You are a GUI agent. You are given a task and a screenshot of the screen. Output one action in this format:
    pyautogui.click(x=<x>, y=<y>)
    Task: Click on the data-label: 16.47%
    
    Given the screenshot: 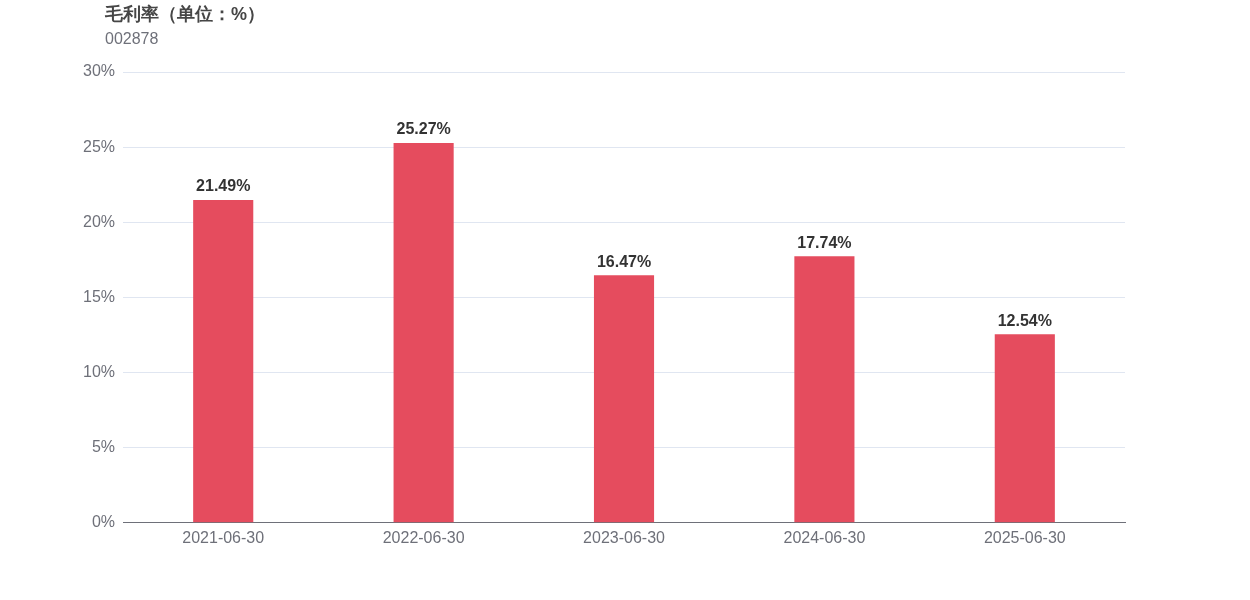 What is the action you would take?
    pyautogui.click(x=624, y=261)
    